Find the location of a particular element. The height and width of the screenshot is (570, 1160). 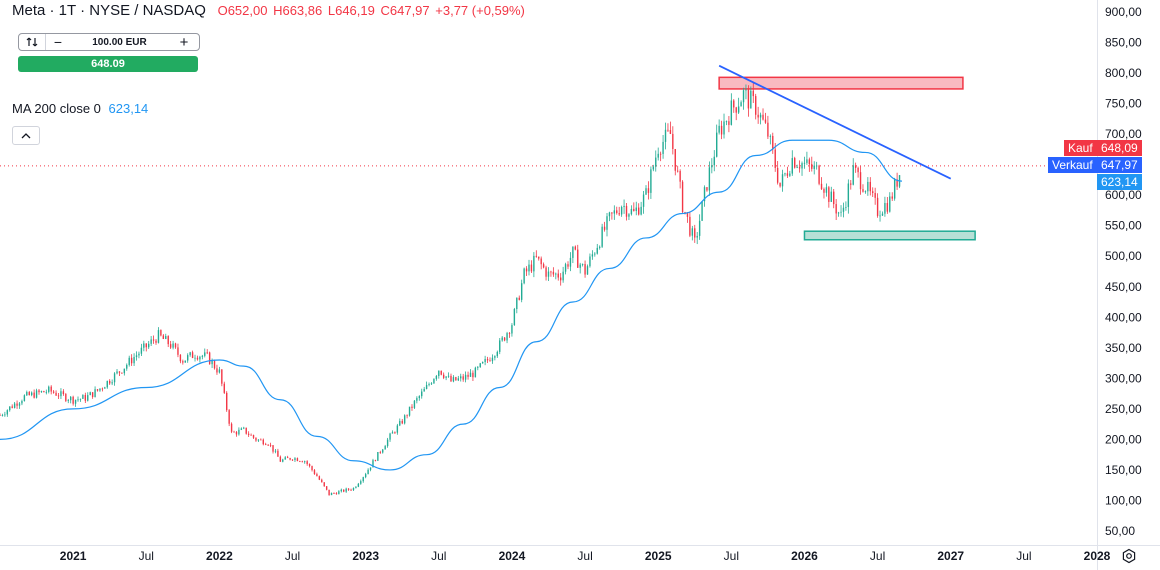

y-tick-label: 600,00 is located at coordinates (1123, 195).